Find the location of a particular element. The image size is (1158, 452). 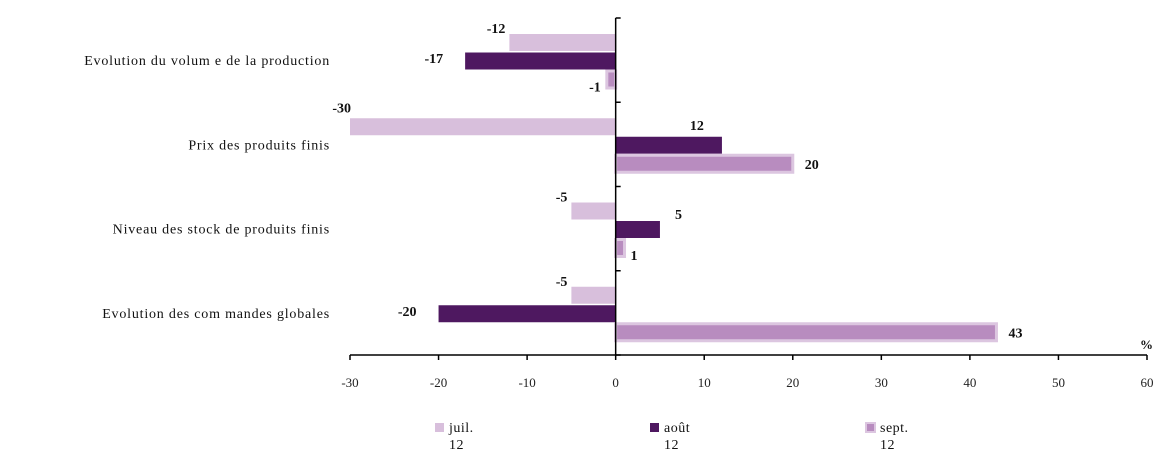

x-tick-label: 60 is located at coordinates (1147, 382).